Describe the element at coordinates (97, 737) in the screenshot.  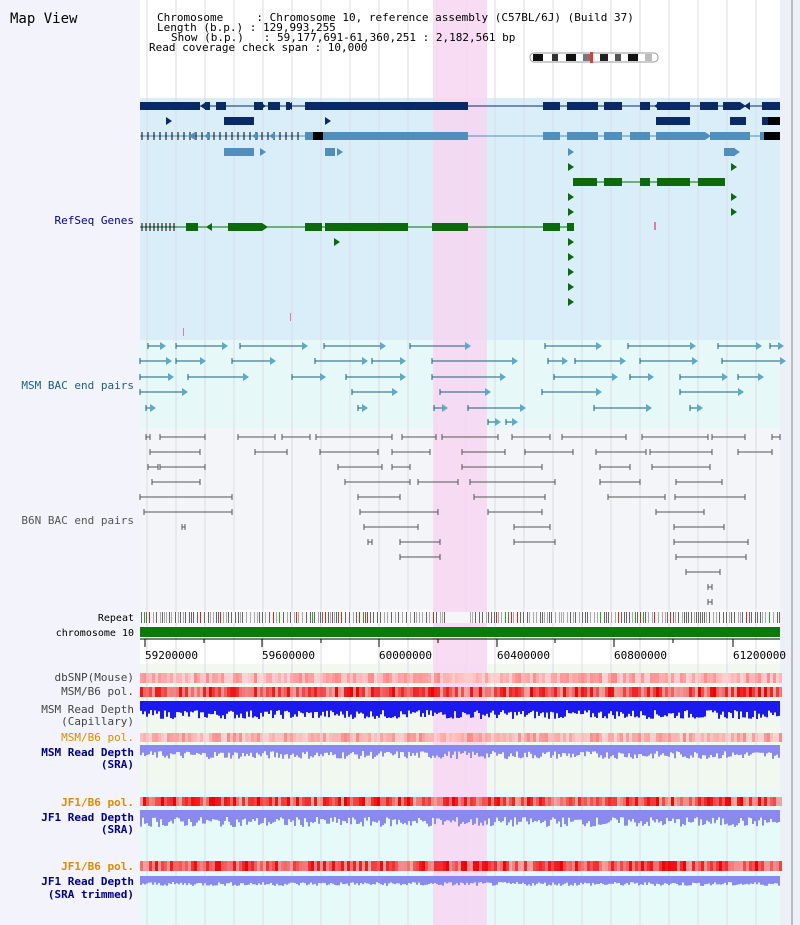
I see `msm-b6-pol-label-2: MSM/B6 pol.` at that location.